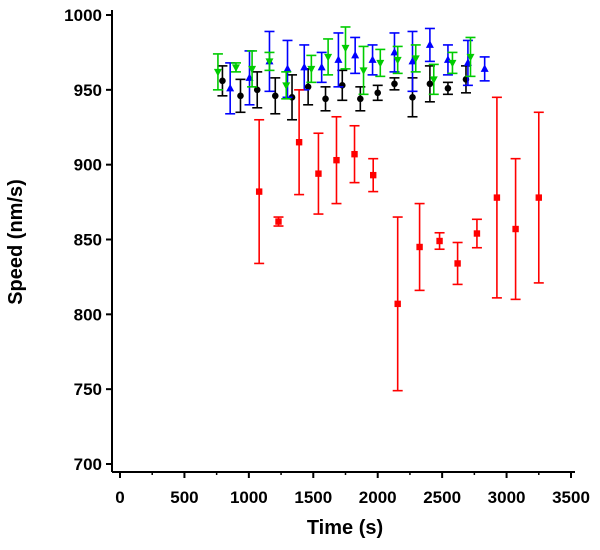 The image size is (600, 550). What do you see at coordinates (507, 497) in the screenshot?
I see `x-tick-label: 3000` at bounding box center [507, 497].